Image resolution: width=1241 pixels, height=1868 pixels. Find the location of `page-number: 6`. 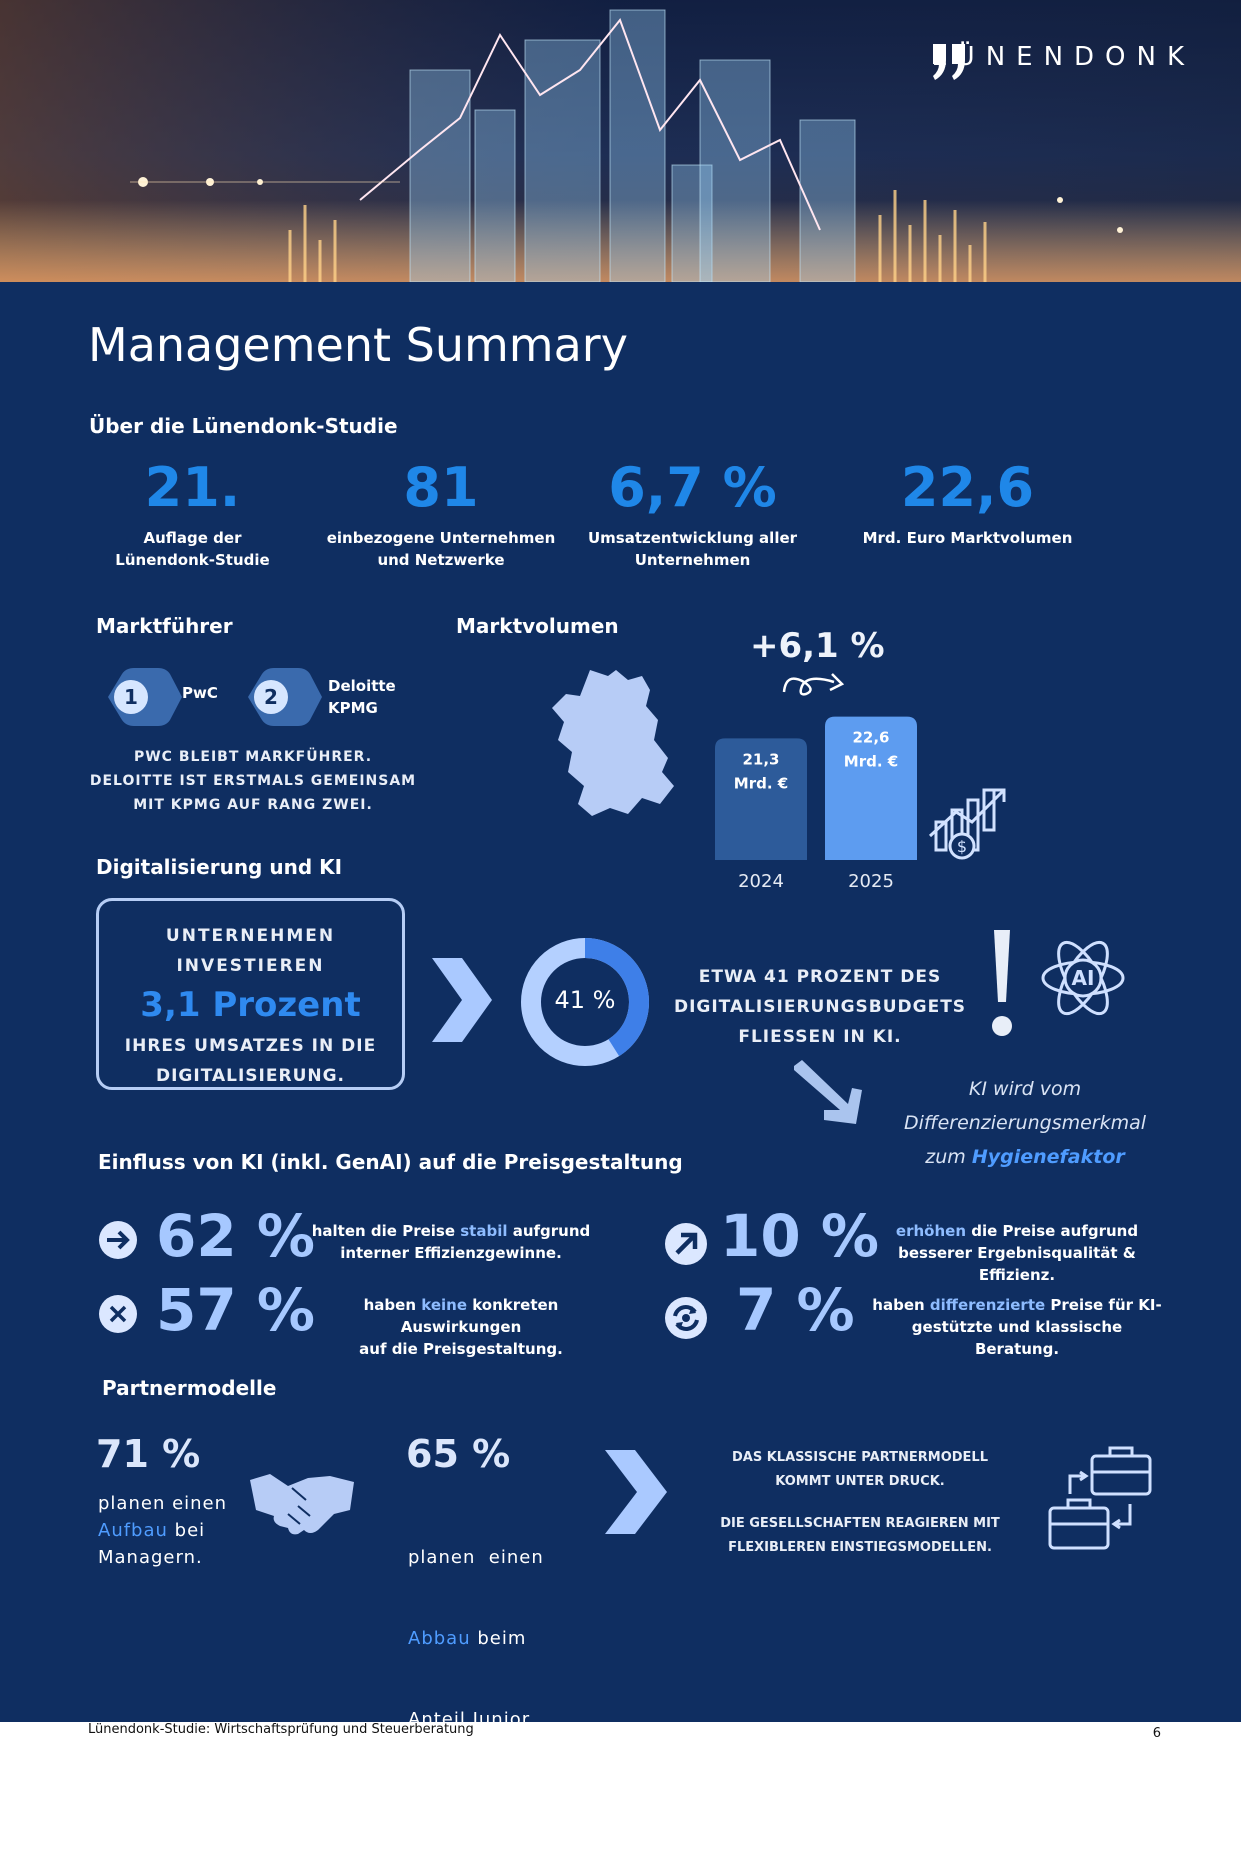

page-number: 6 is located at coordinates (1156, 1733).